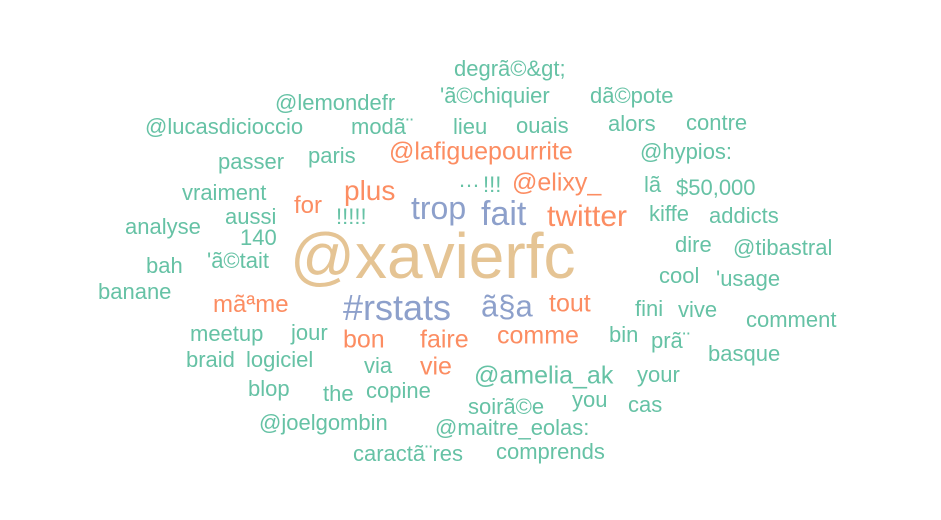 This screenshot has width=941, height=520. I want to click on word-degr-gt-20: degrã©&gt;, so click(510, 68).